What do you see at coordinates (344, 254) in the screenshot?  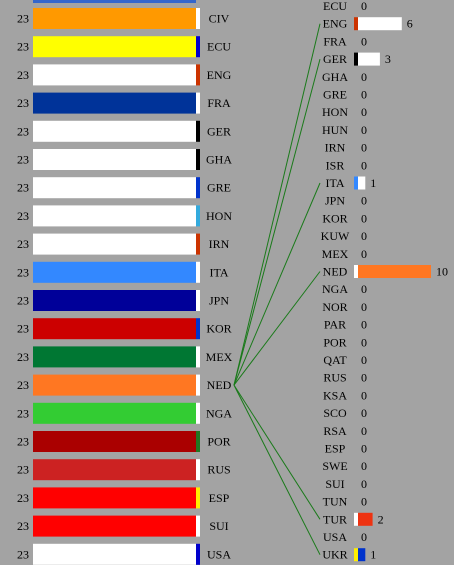 I see `right-row-mex: MEX 0` at bounding box center [344, 254].